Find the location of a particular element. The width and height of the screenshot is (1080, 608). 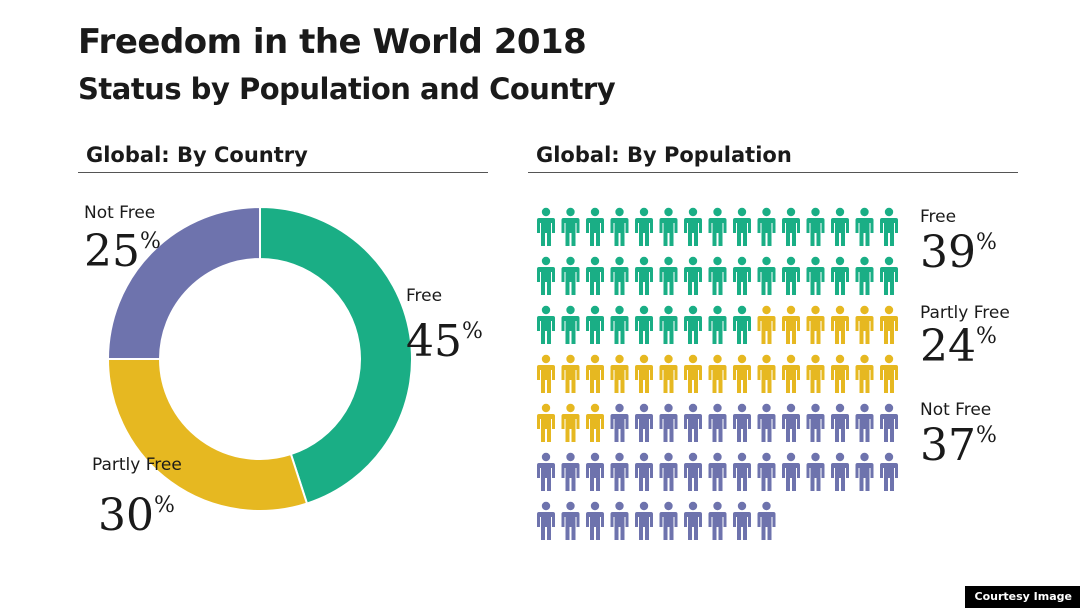

population-value-free-number: 39 is located at coordinates (948, 252).